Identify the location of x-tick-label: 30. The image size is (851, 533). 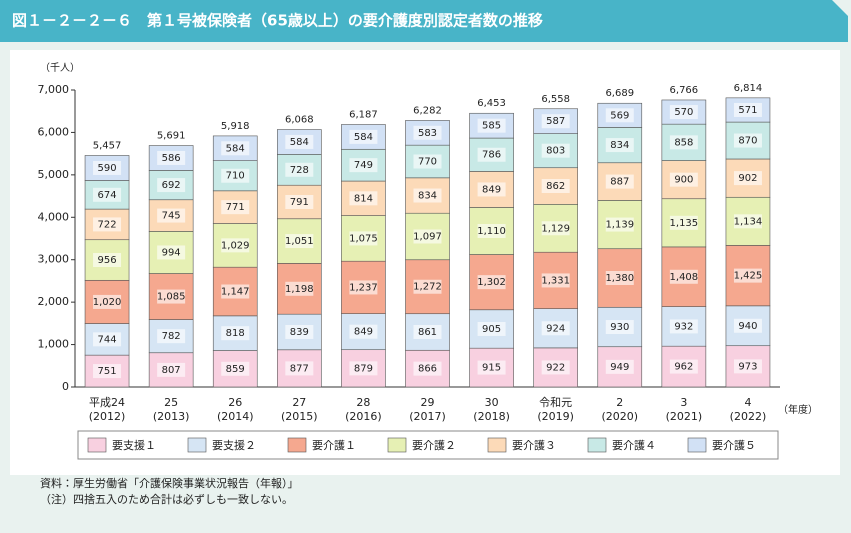
(492, 402).